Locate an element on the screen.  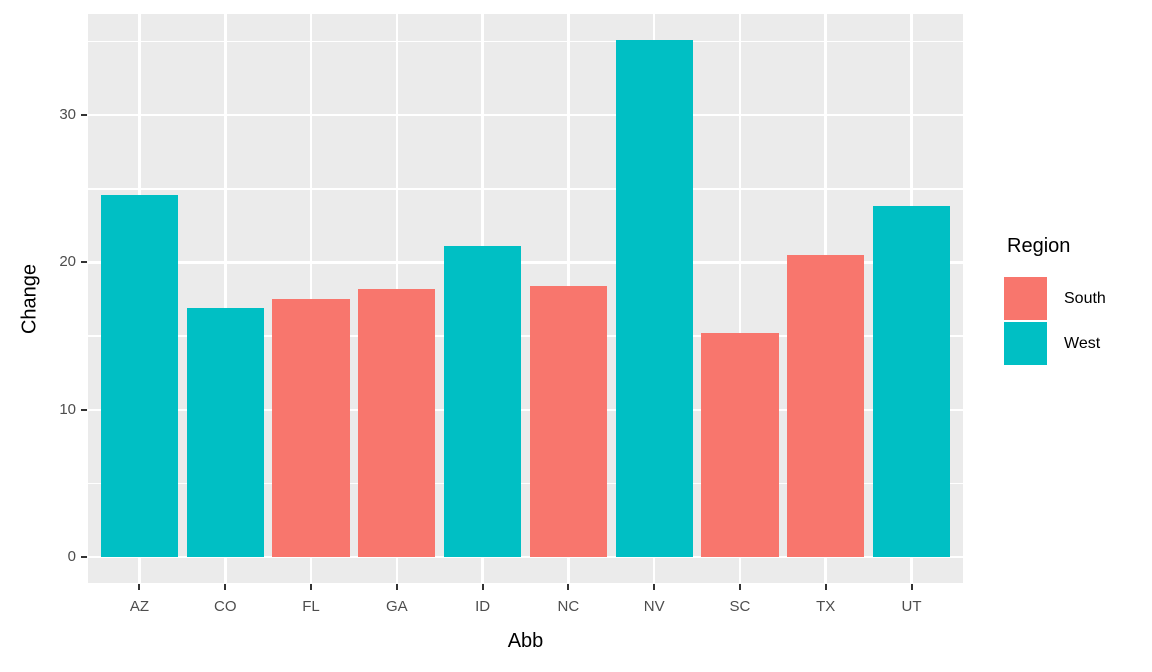
y-tick-label: 30 is located at coordinates (67, 115).